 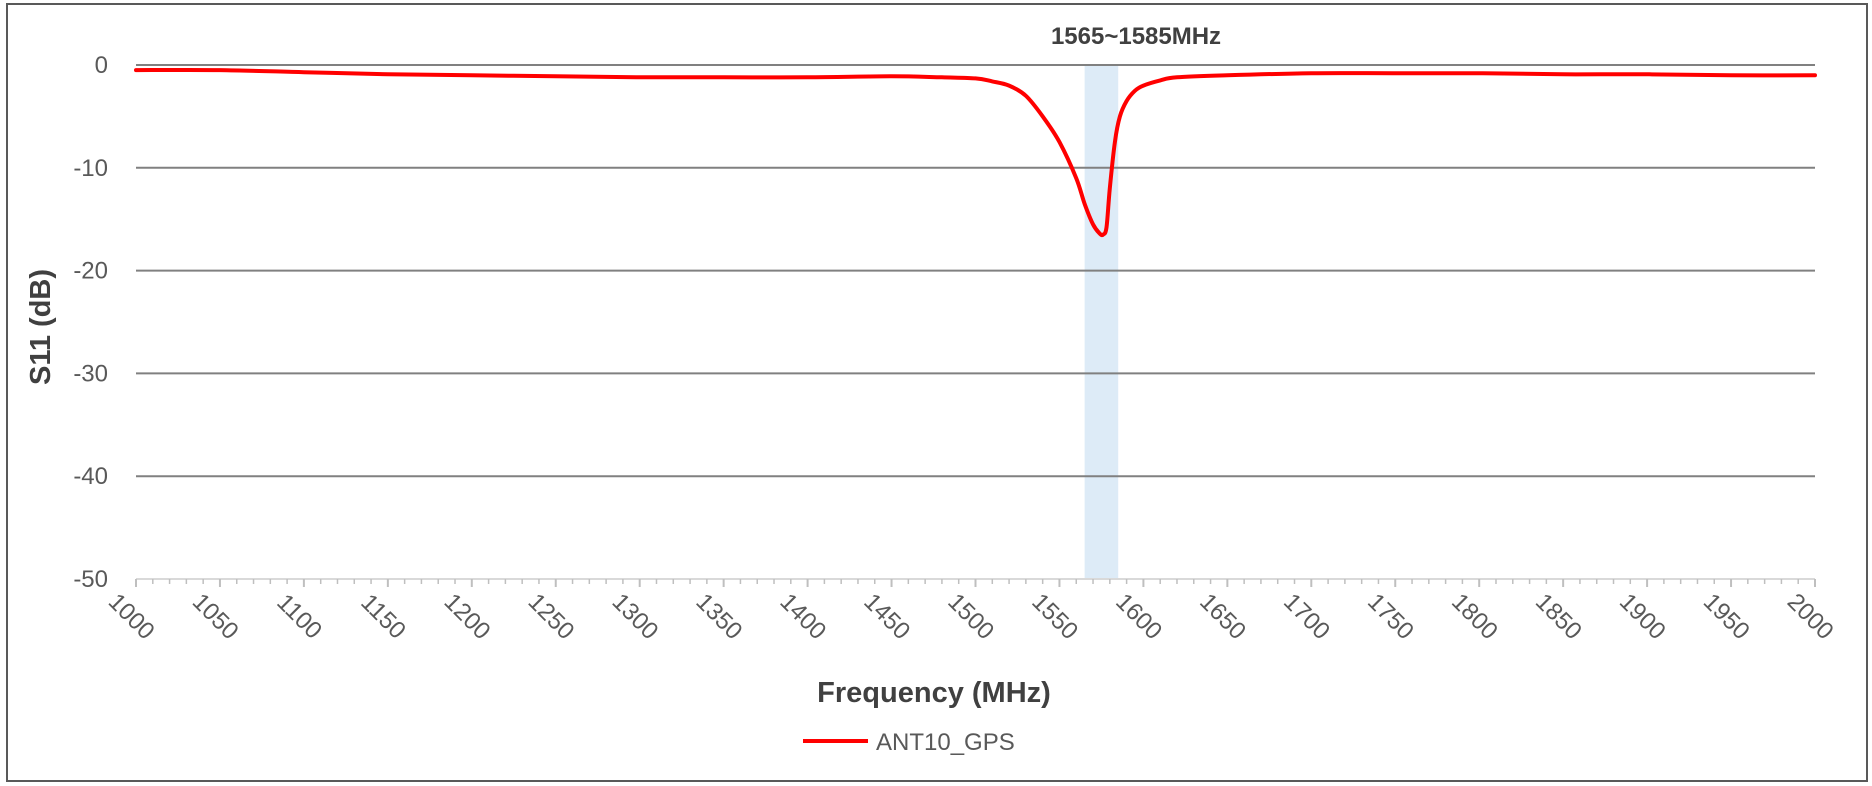 I want to click on band-label: 1565~1585MHz, so click(x=1136, y=36).